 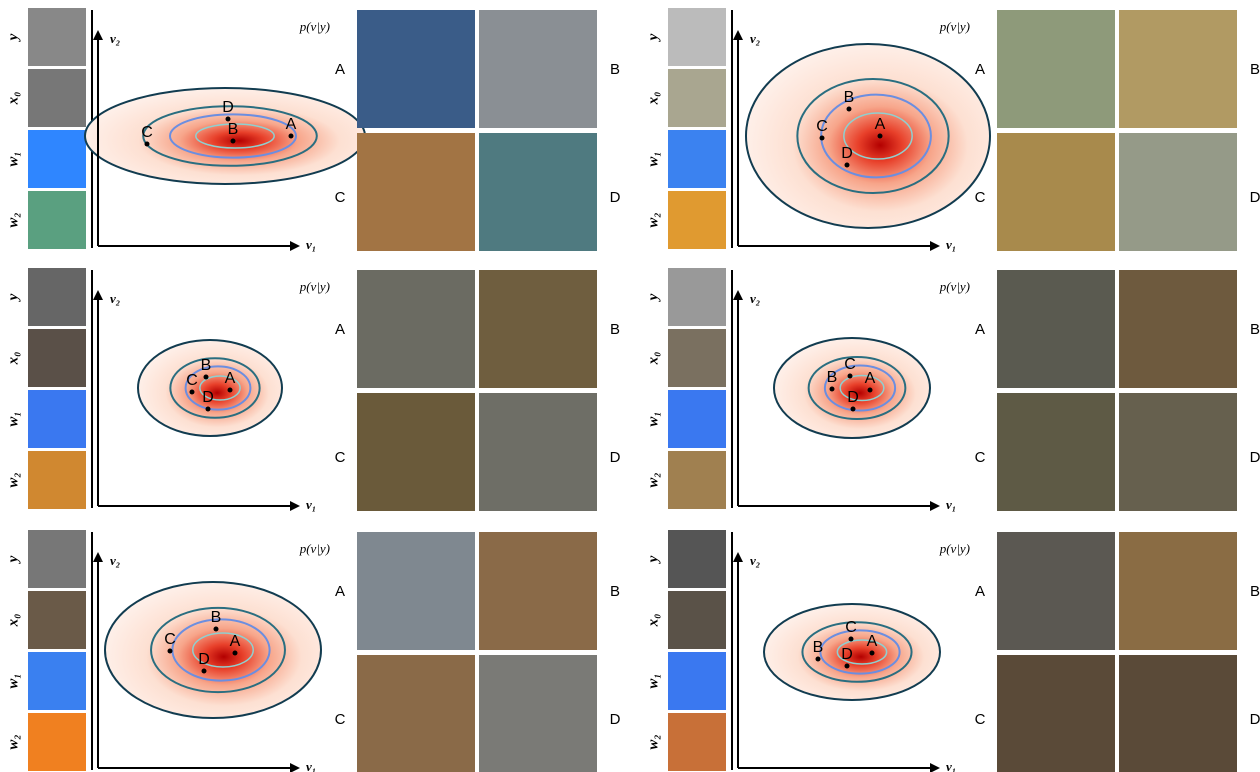 What do you see at coordinates (818, 647) in the screenshot?
I see `point-label: B` at bounding box center [818, 647].